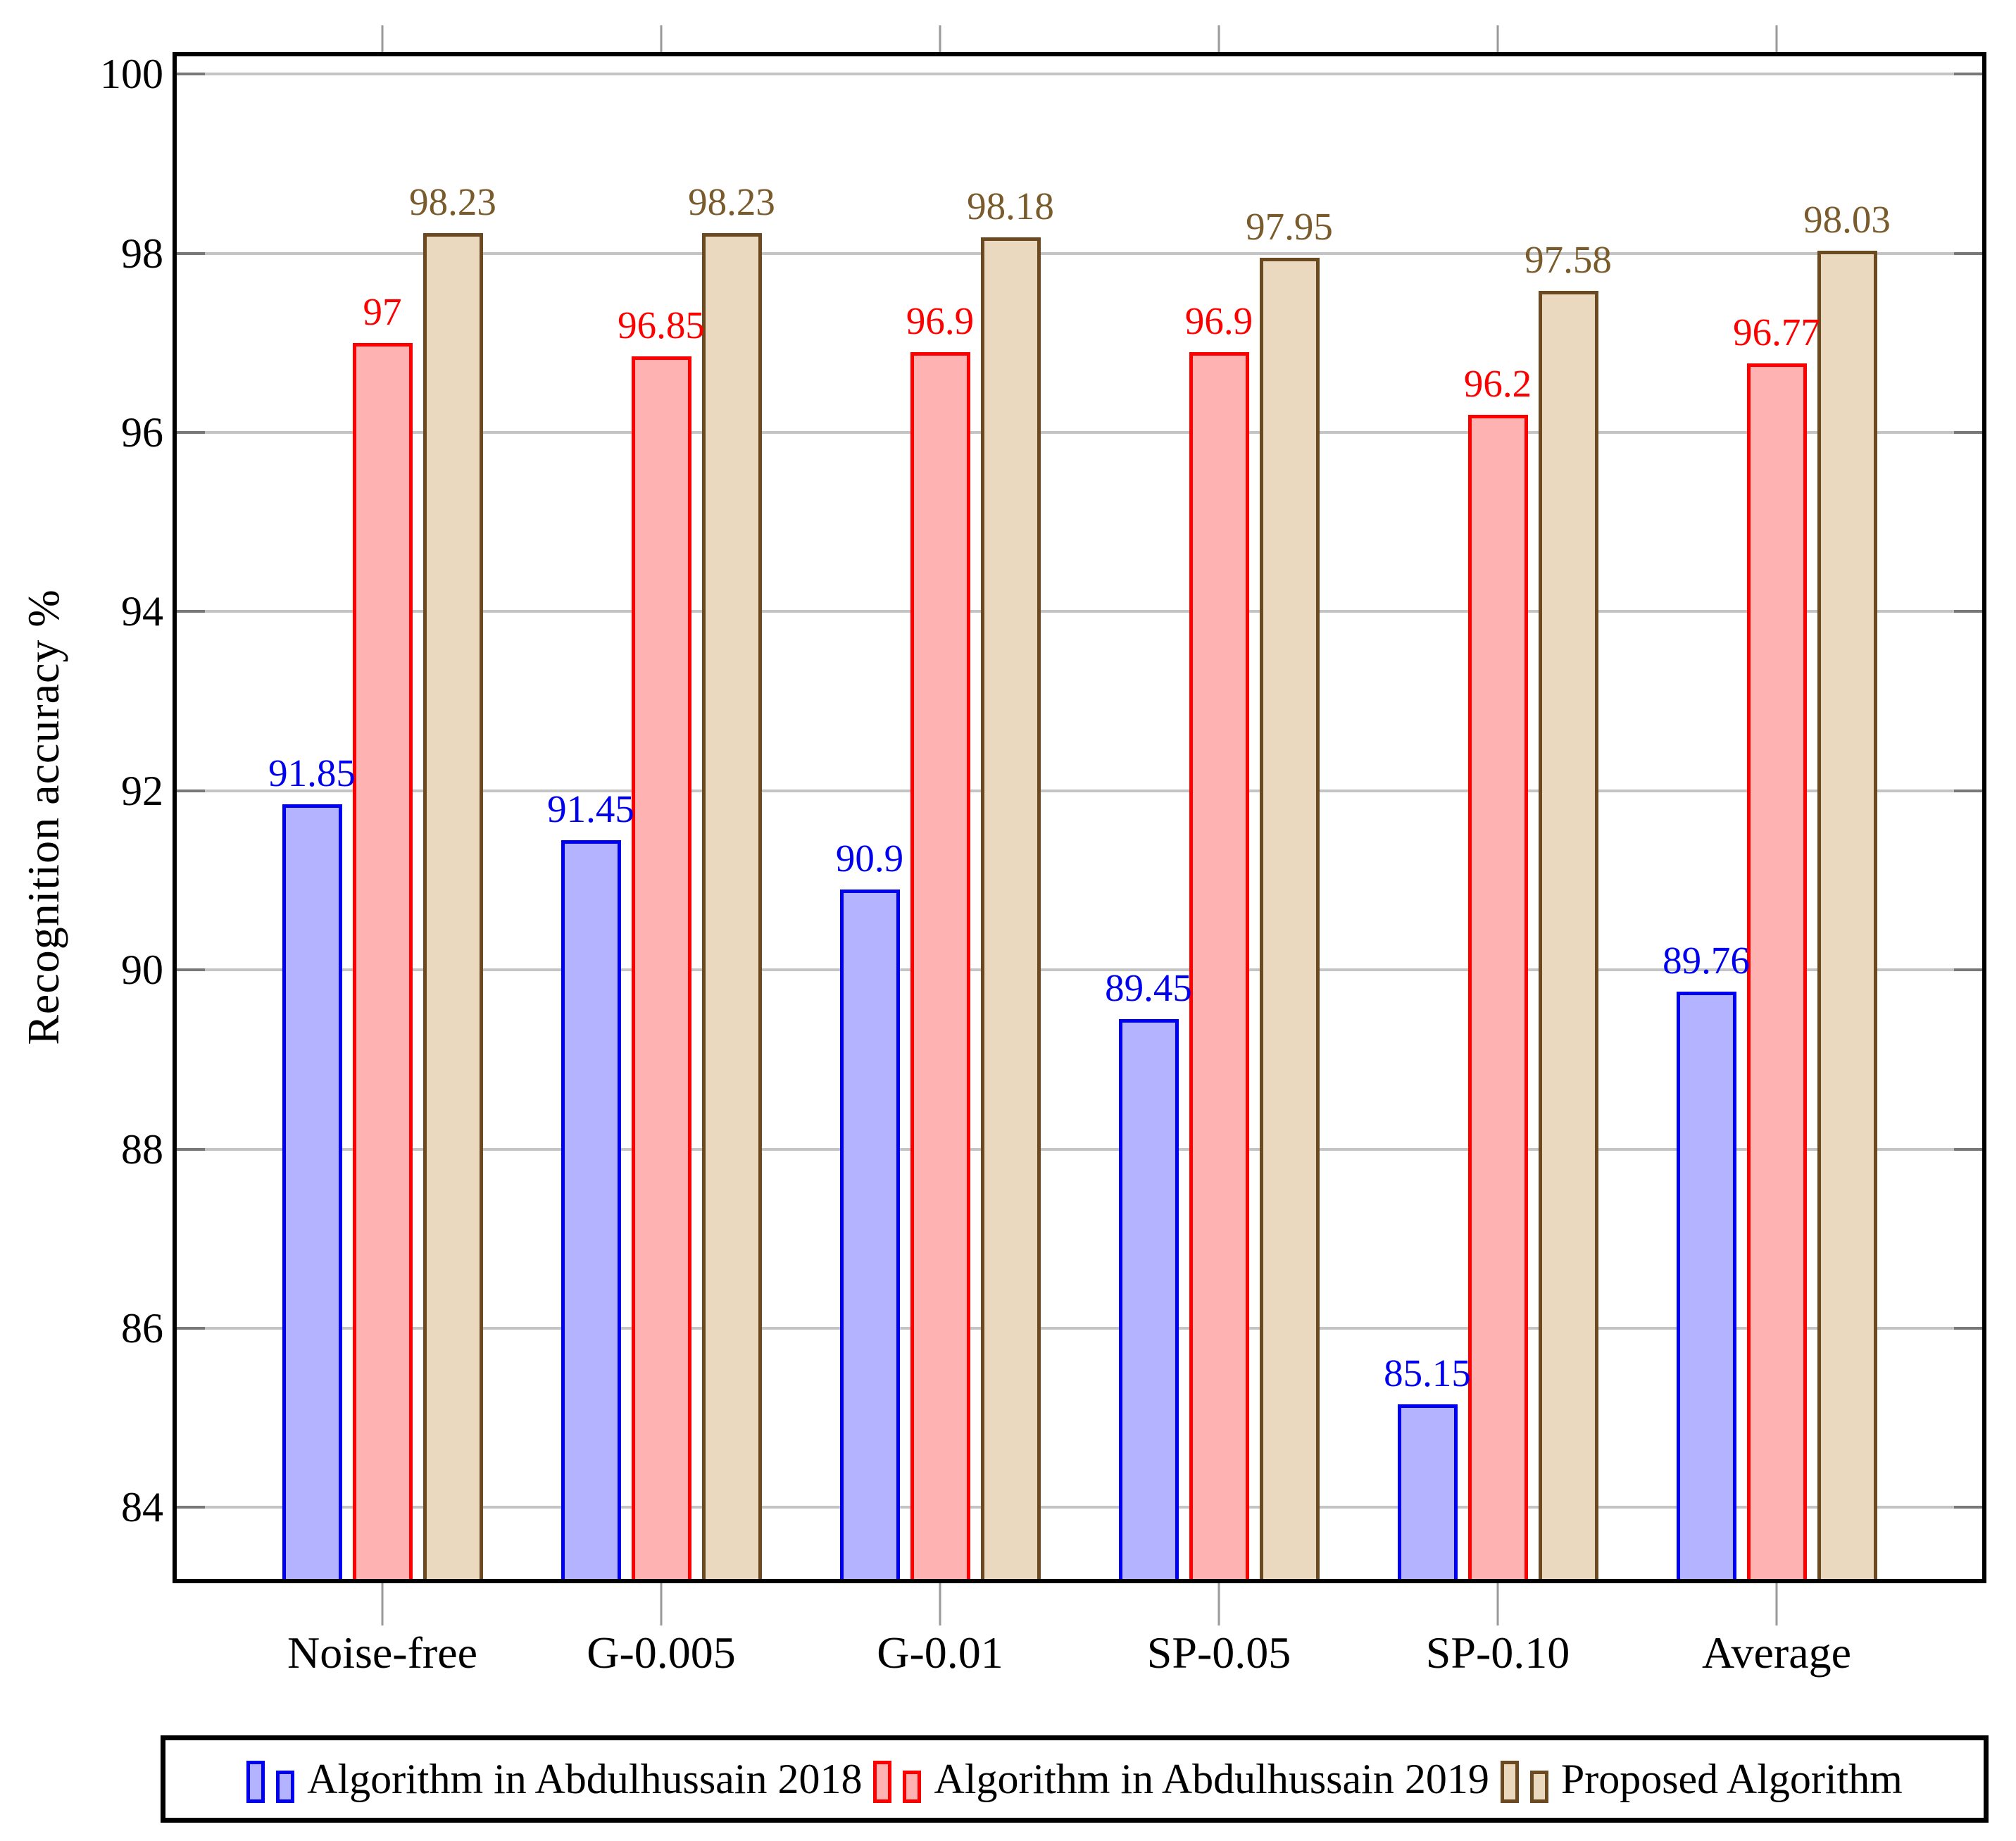 The height and width of the screenshot is (1841, 2016). Describe the element at coordinates (1847, 219) in the screenshot. I see `bar-value-label: 98.03` at that location.